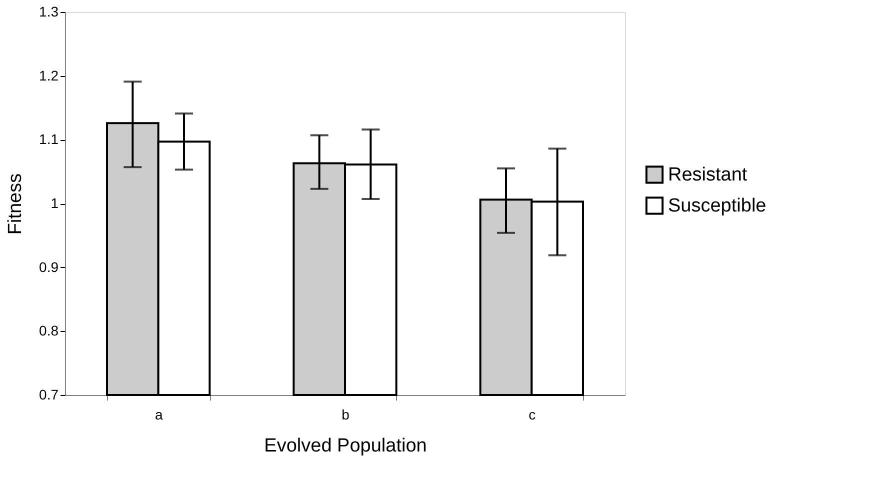 Image resolution: width=894 pixels, height=484 pixels. What do you see at coordinates (15, 204) in the screenshot?
I see `y-axis-title: Fitness` at bounding box center [15, 204].